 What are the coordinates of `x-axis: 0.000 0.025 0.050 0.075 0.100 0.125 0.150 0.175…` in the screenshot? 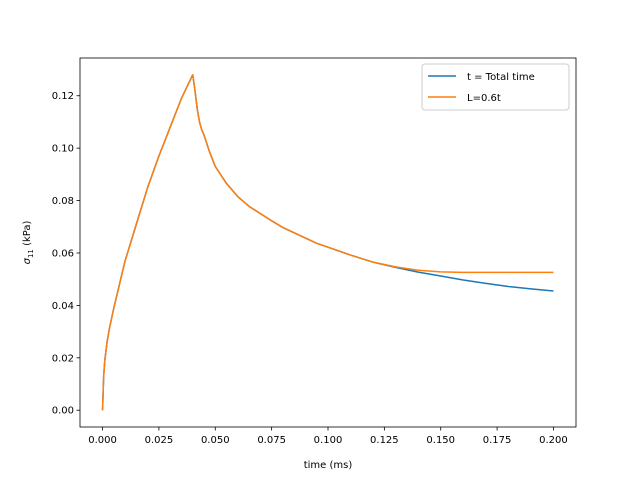 It's located at (328, 436).